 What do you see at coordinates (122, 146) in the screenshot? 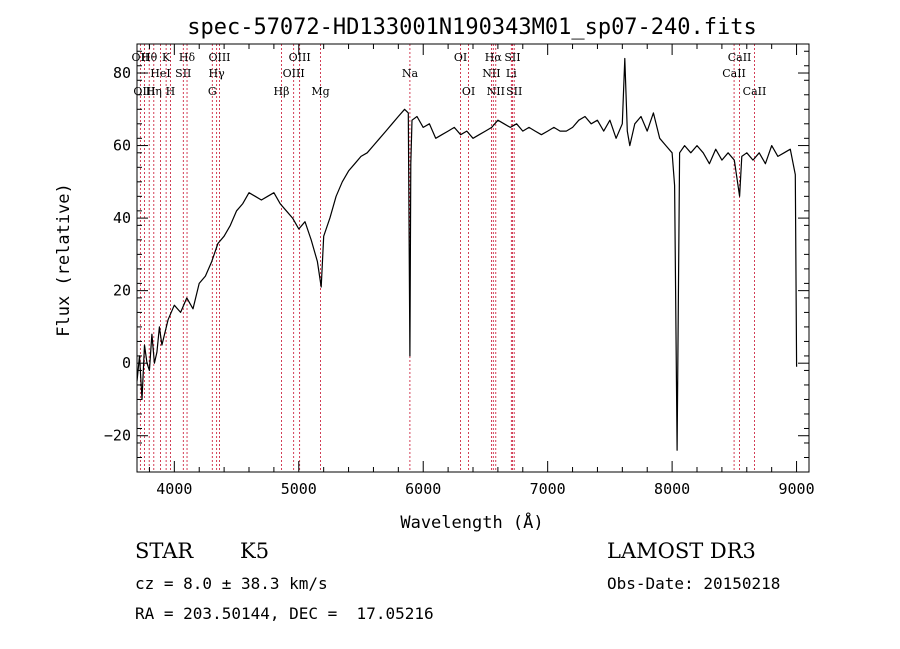
I see `y-tick-label-4: 60` at bounding box center [122, 146].